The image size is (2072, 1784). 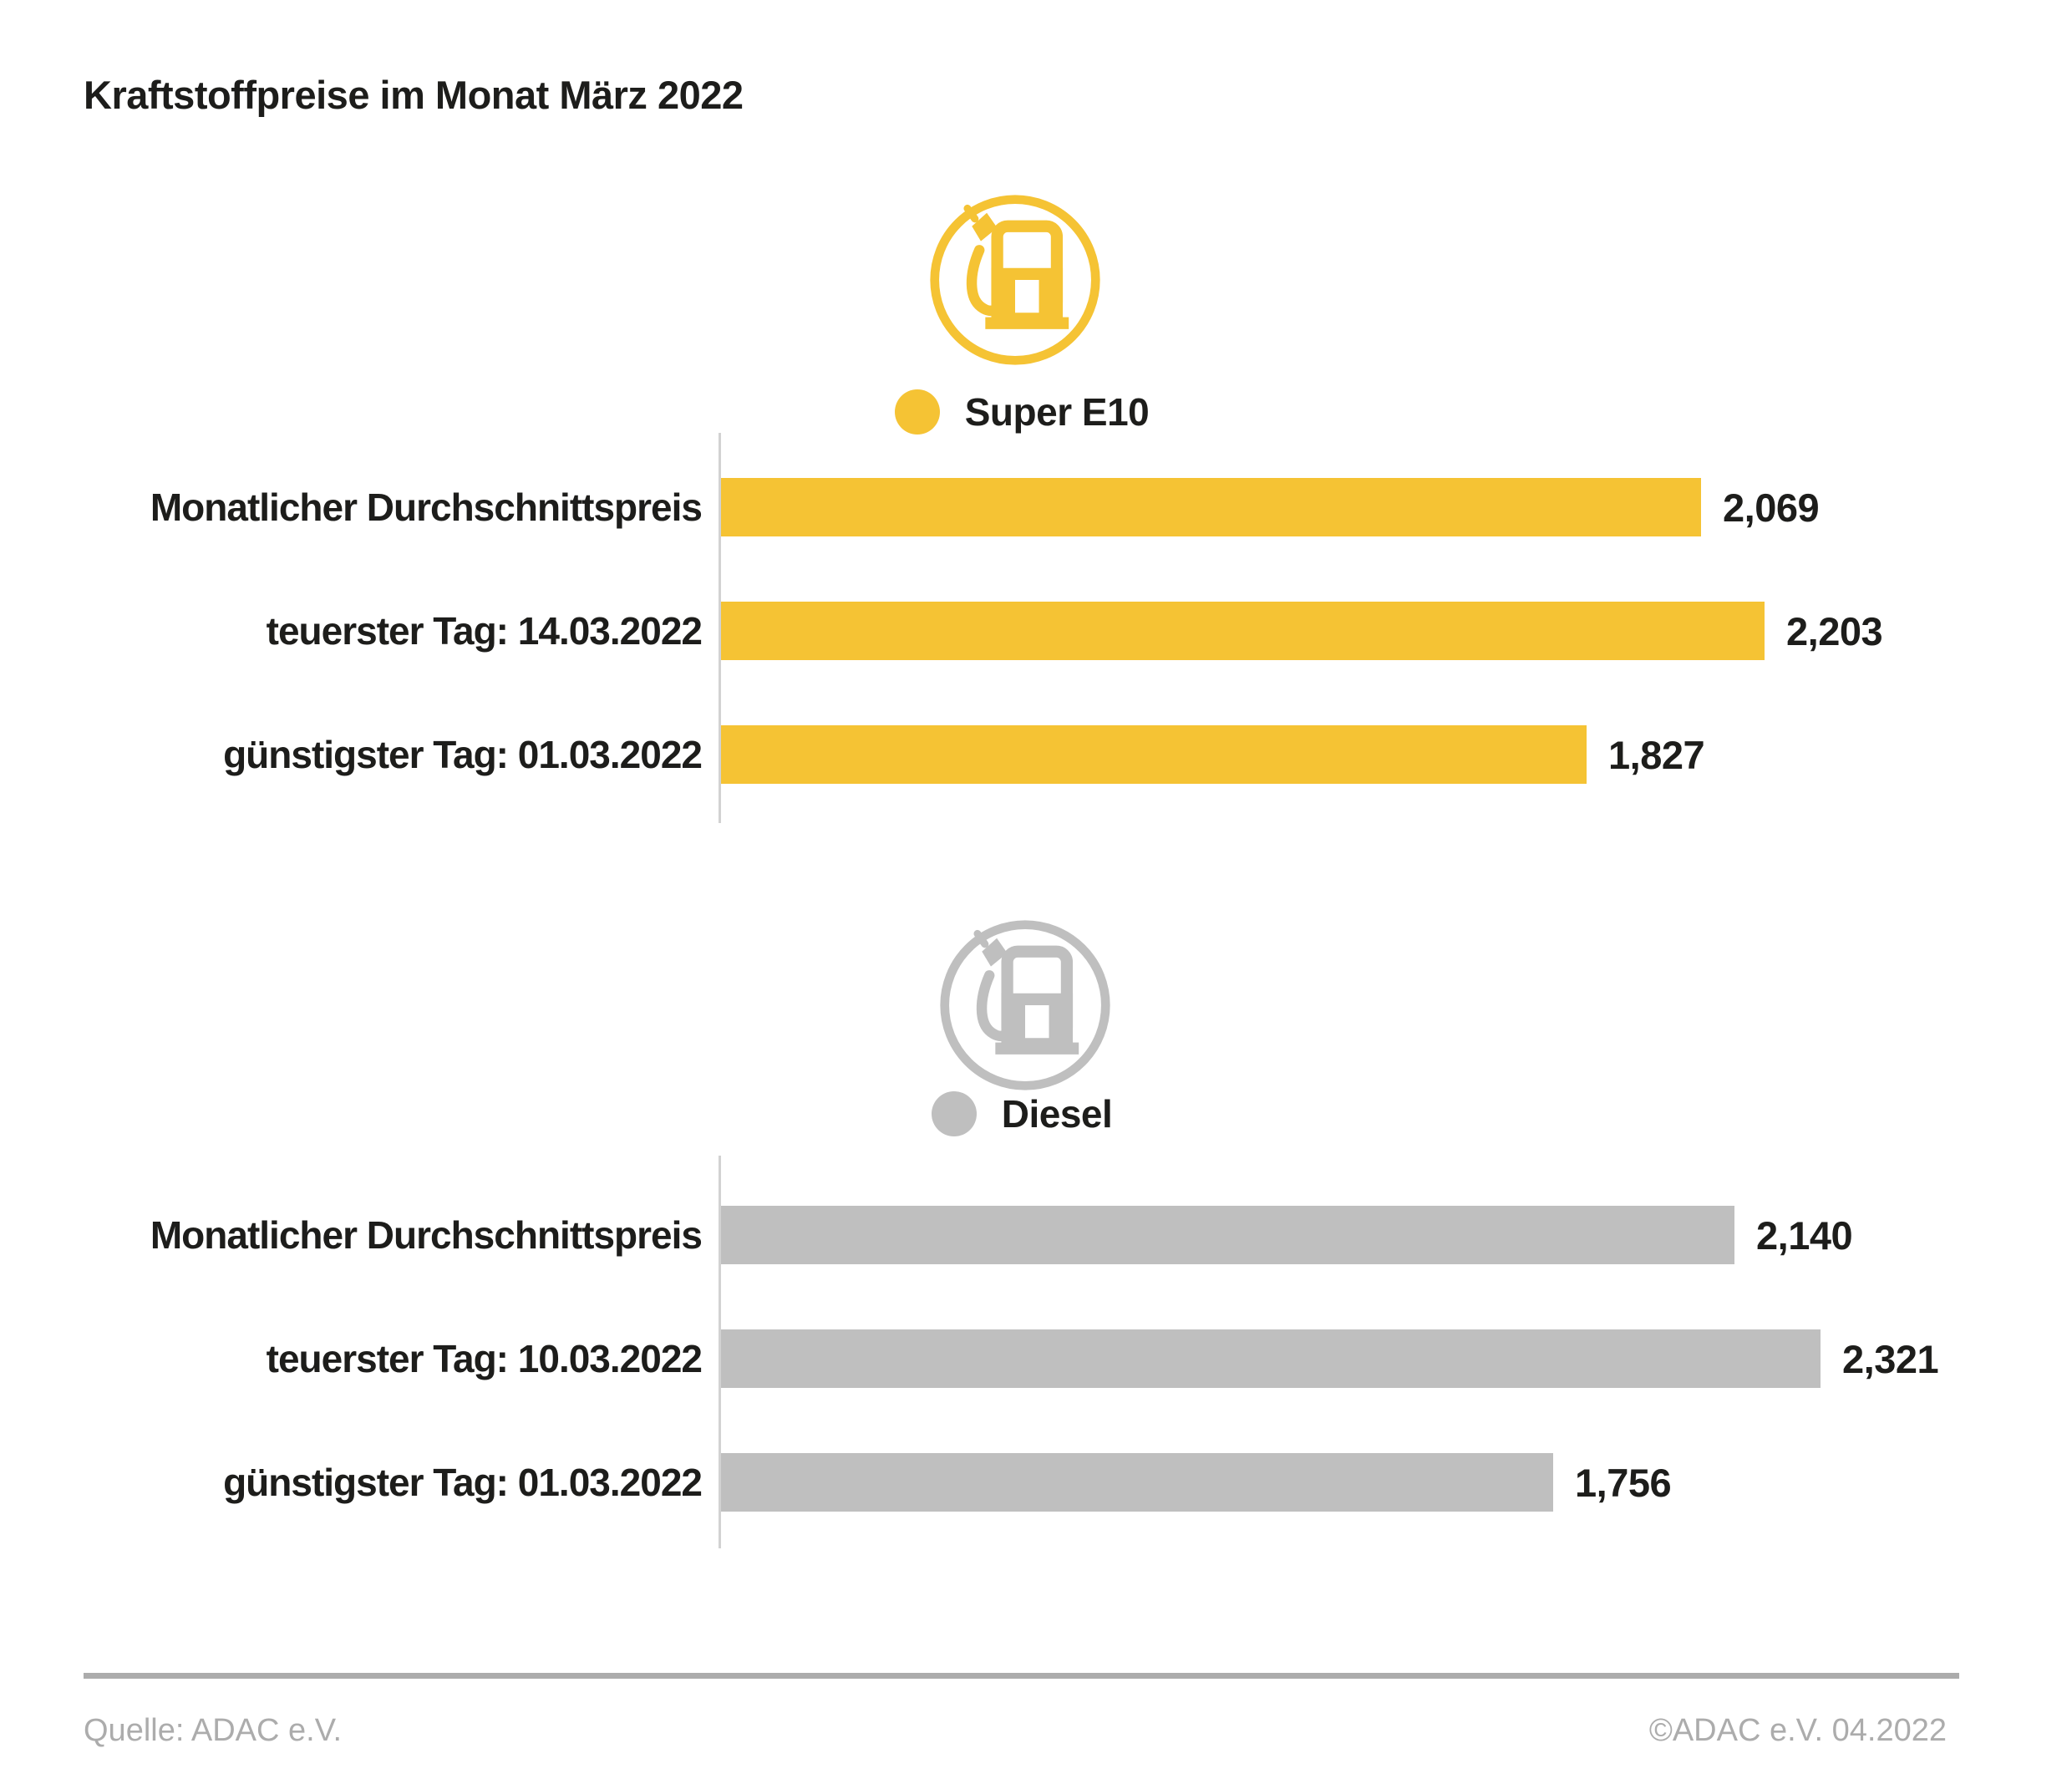 What do you see at coordinates (1211, 507) in the screenshot?
I see `bar-super-avg` at bounding box center [1211, 507].